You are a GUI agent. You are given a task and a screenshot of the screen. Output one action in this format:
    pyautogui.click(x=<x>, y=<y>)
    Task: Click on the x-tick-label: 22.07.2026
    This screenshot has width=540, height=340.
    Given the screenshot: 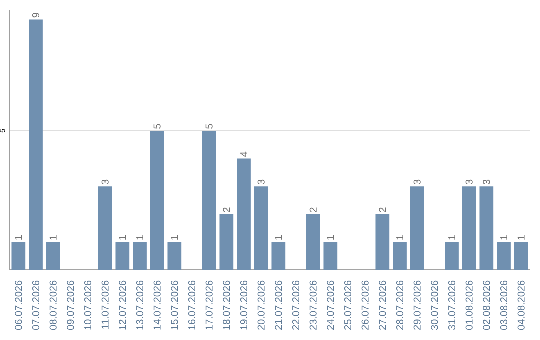 What is the action you would take?
    pyautogui.click(x=296, y=305)
    